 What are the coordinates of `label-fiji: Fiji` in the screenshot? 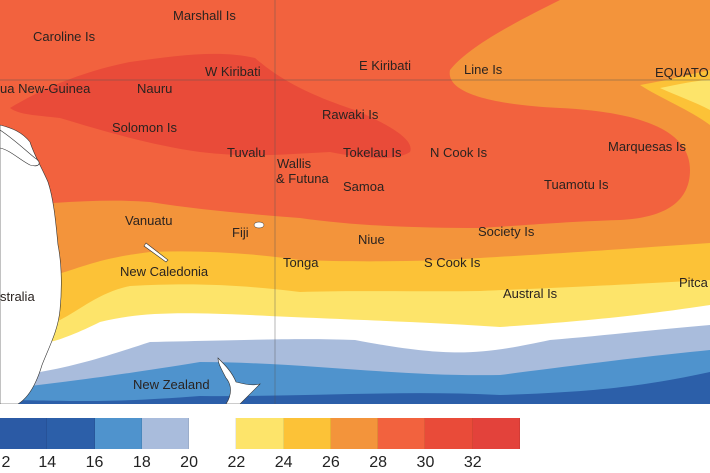 It's located at (240, 232).